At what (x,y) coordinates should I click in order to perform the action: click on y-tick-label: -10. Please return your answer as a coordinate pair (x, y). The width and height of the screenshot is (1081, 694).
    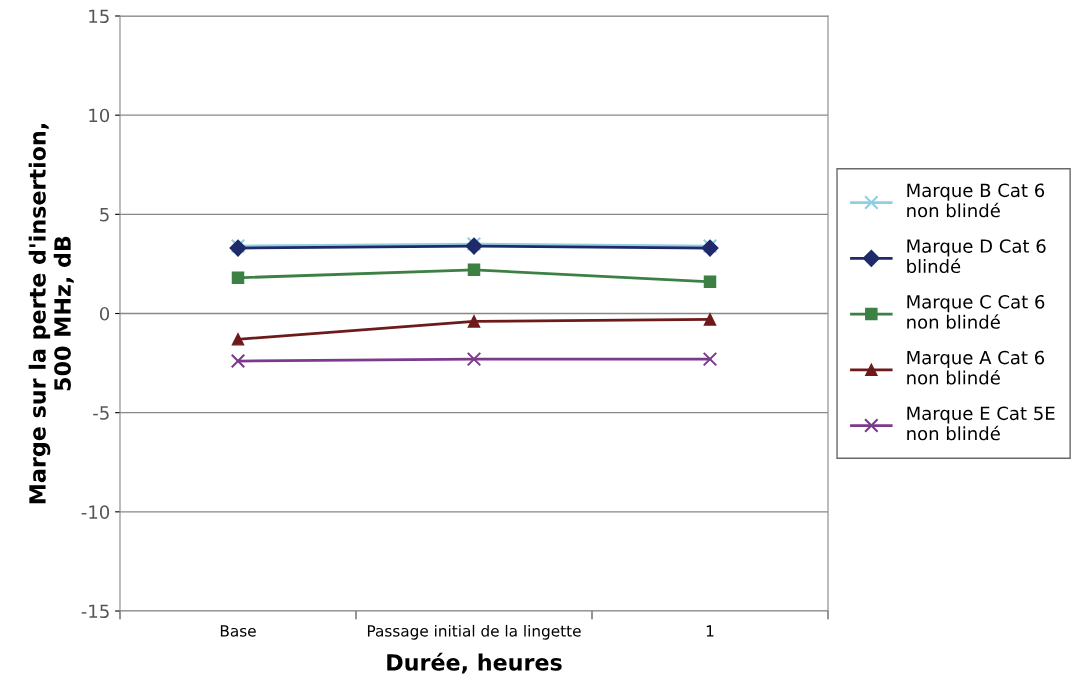
    Looking at the image, I should click on (95, 512).